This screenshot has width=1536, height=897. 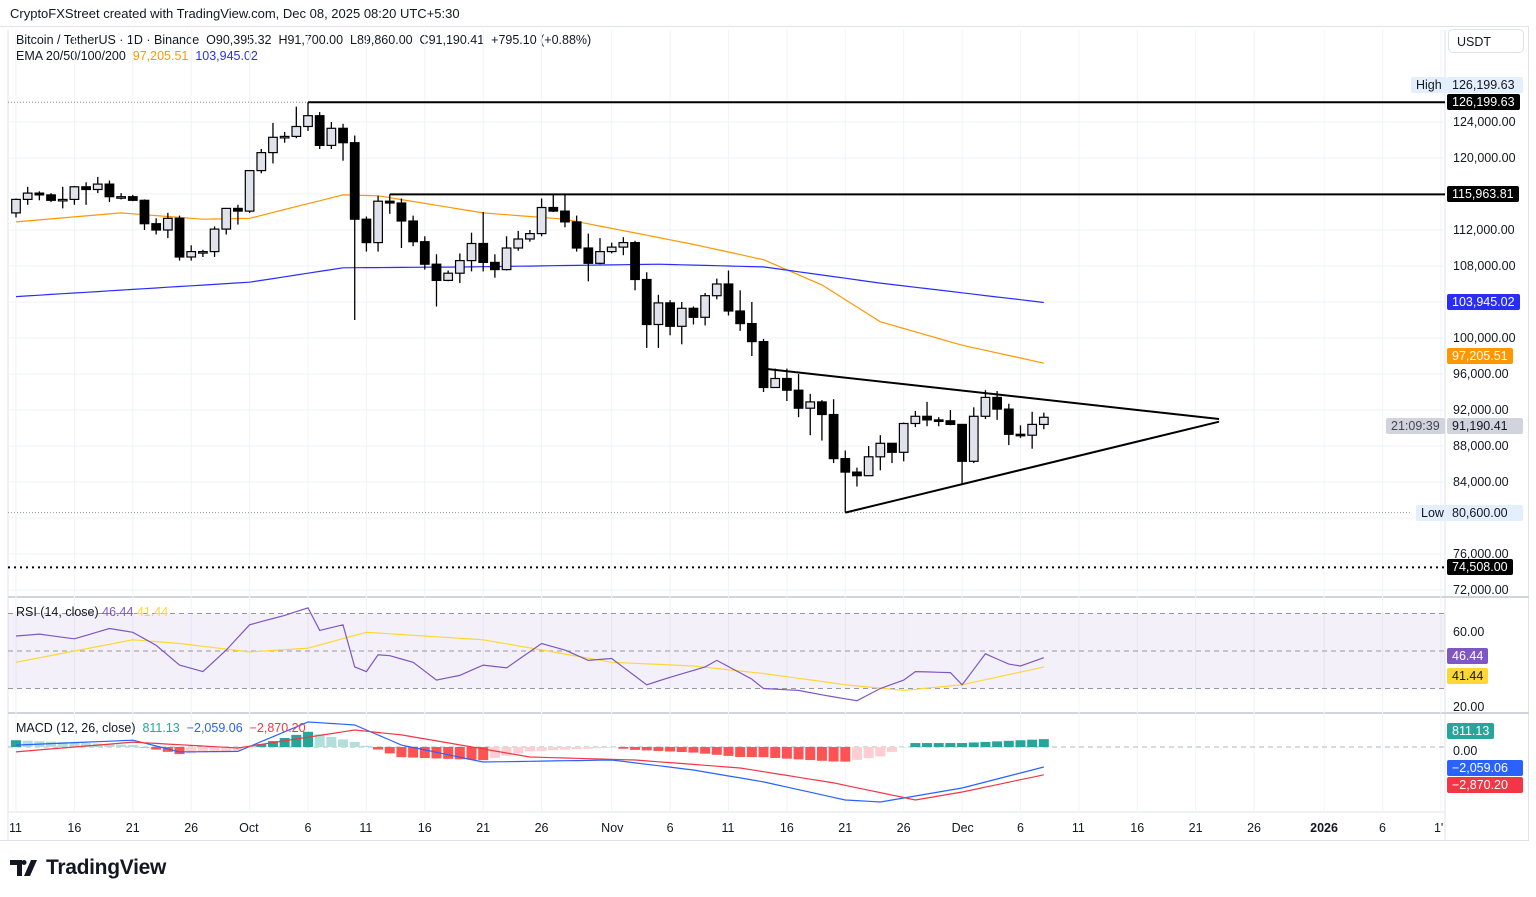 I want to click on price-tick-label: 108,000.00, so click(x=1484, y=266).